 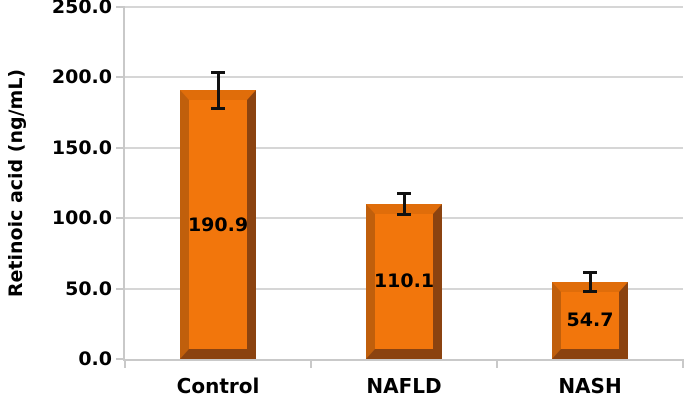 I want to click on x-category-label-control: Control, so click(x=218, y=386).